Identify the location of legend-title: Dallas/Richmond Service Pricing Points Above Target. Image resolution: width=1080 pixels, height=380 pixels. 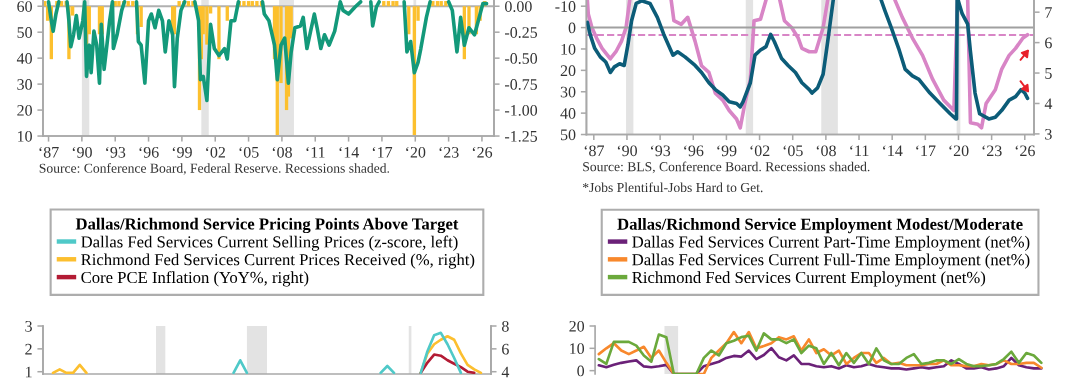
(267, 225).